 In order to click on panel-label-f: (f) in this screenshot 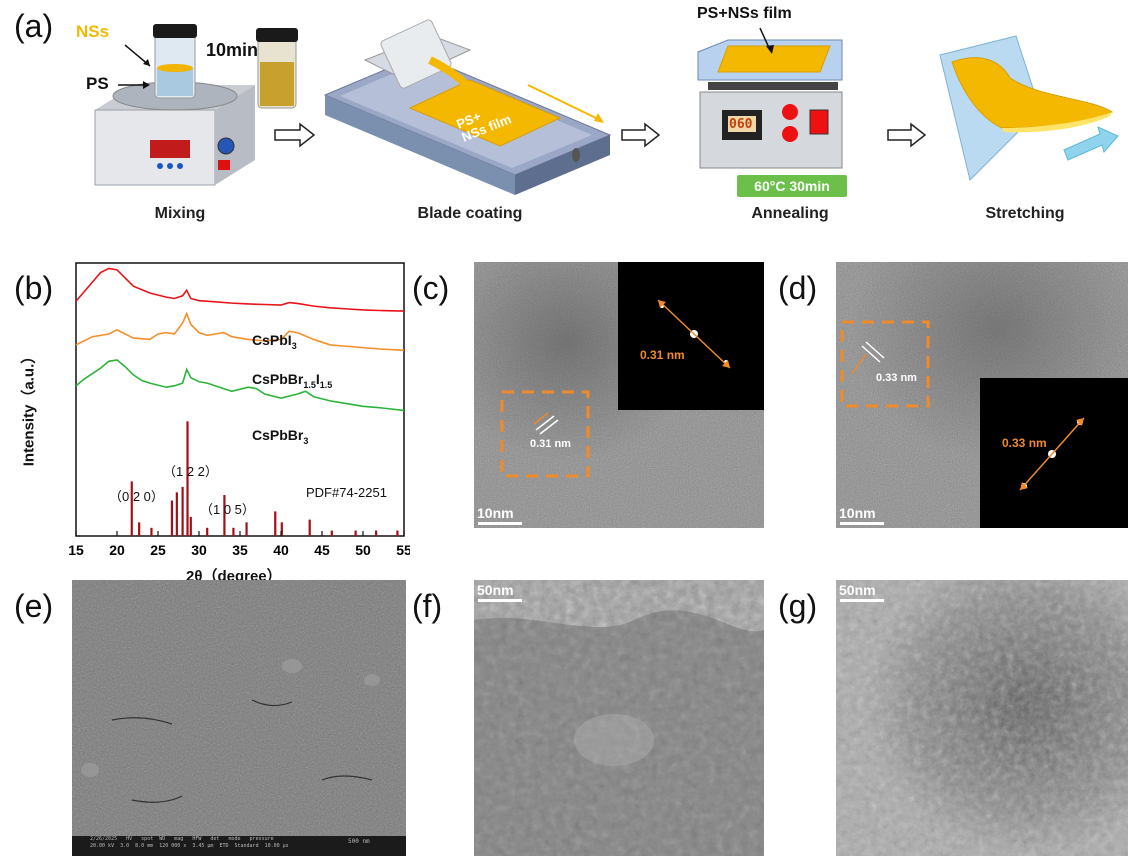, I will do `click(427, 606)`.